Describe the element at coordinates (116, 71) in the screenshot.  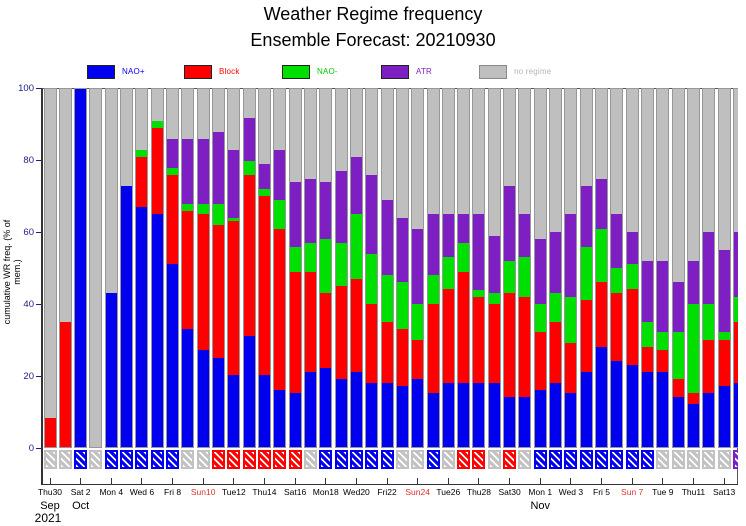
I see `legend-item-nao-plus: NAO+` at that location.